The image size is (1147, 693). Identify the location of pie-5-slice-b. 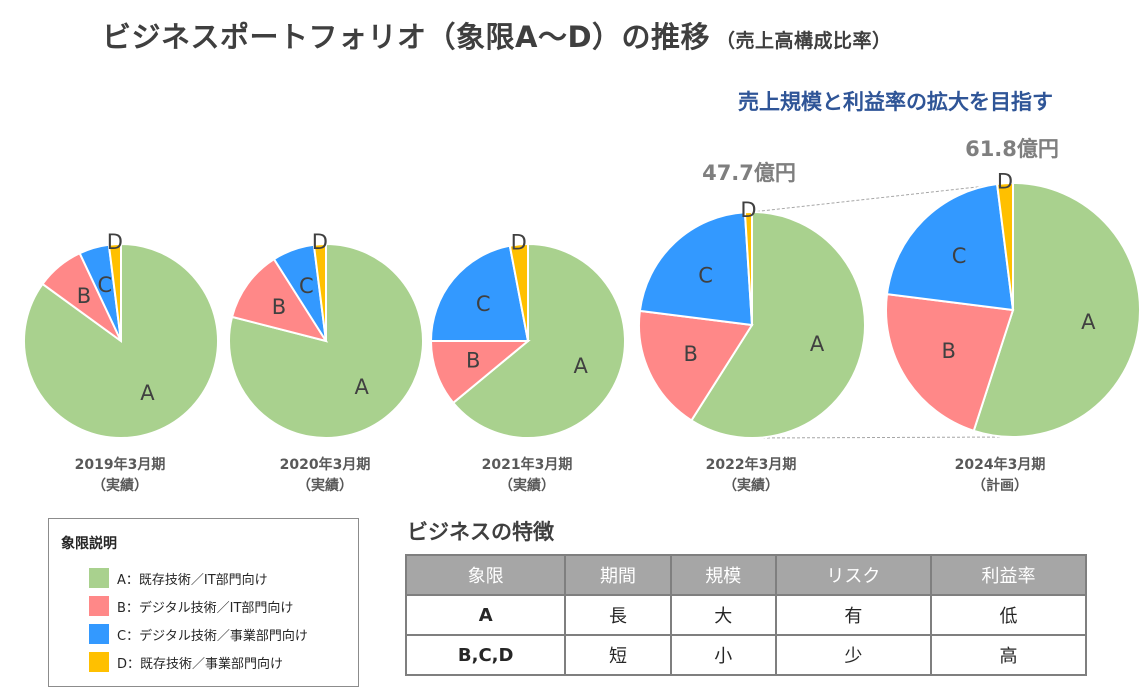
(950, 362).